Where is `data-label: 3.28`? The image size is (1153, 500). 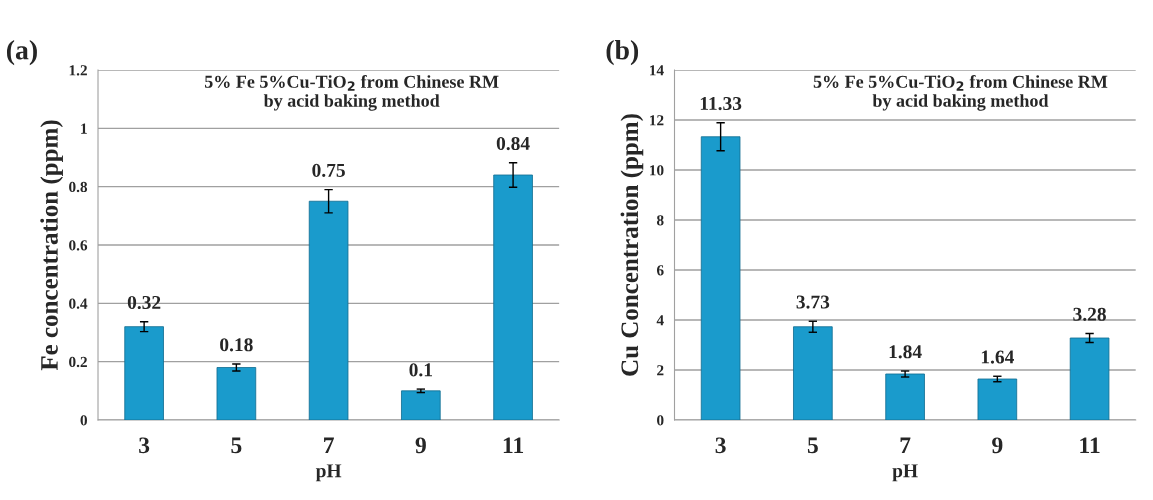
data-label: 3.28 is located at coordinates (1089, 314).